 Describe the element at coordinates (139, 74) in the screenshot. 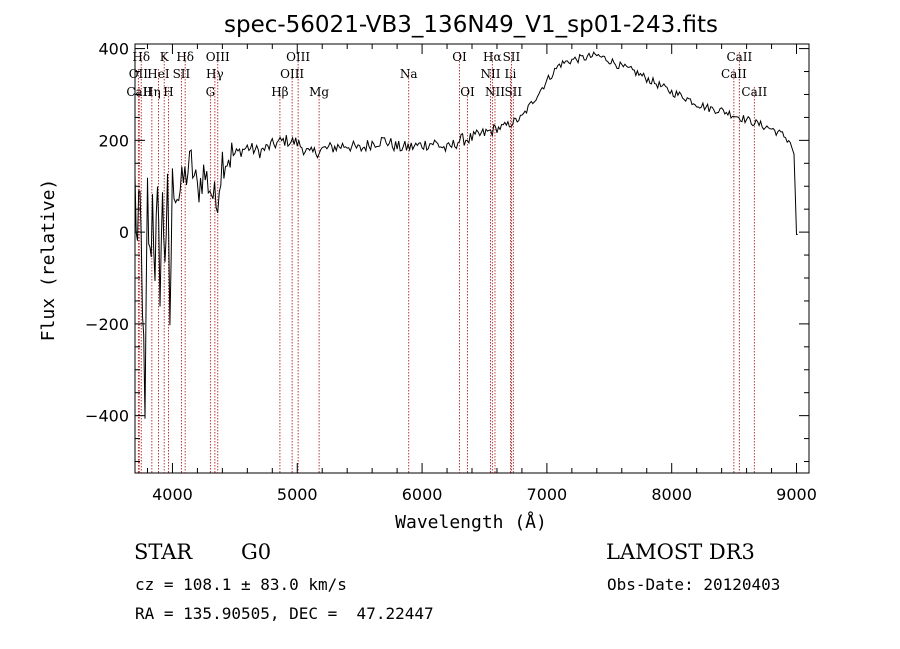

I see `line-label-1: OII` at that location.